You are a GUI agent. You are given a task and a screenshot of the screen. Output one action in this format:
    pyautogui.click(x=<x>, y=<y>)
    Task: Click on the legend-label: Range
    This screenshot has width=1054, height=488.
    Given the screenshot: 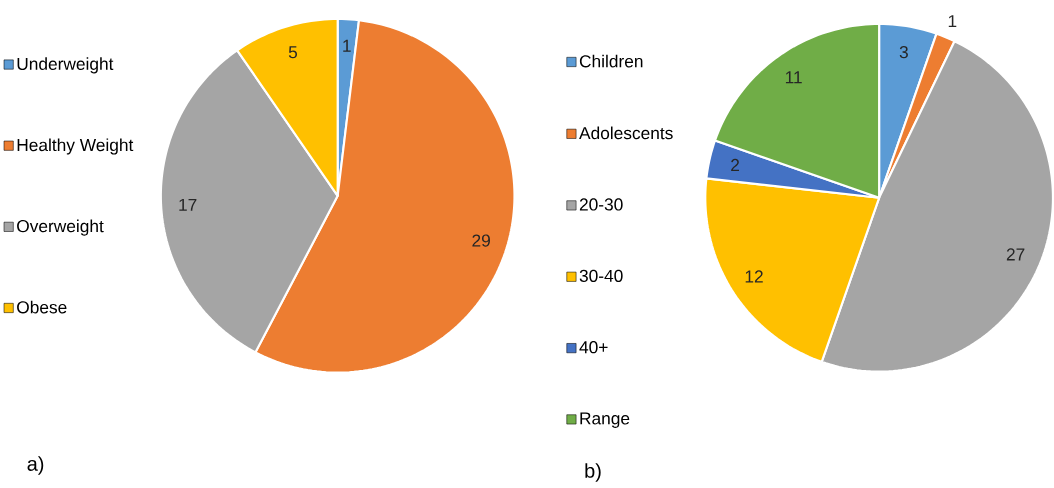 What is the action you would take?
    pyautogui.click(x=605, y=420)
    